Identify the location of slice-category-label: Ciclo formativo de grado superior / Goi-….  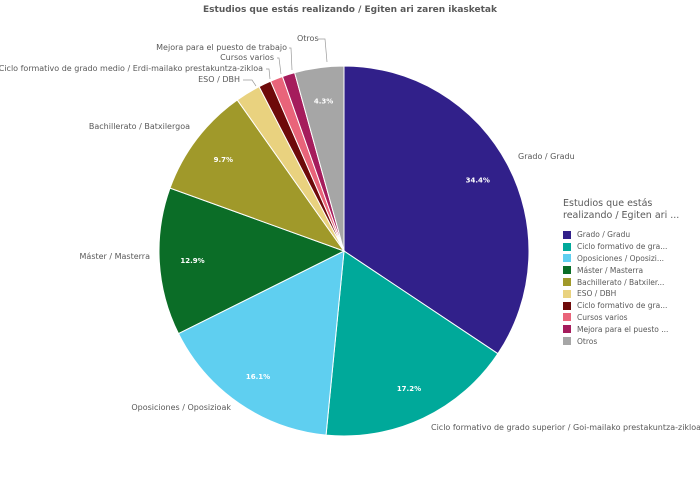
(565, 427).